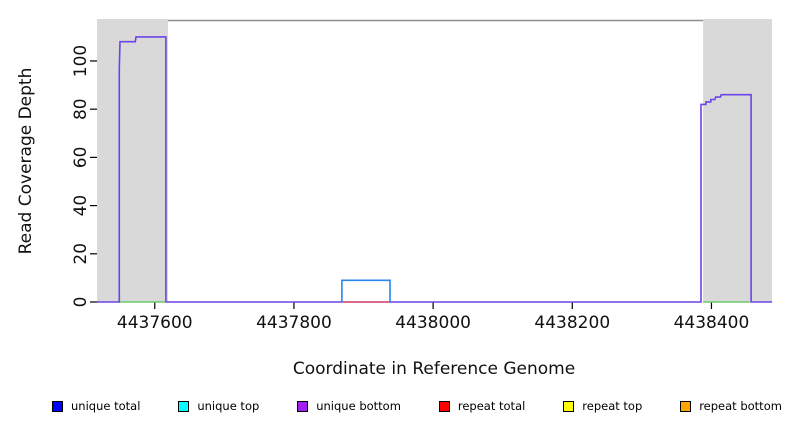 The image size is (792, 432). I want to click on legend-item-unique-total: unique total, so click(96, 406).